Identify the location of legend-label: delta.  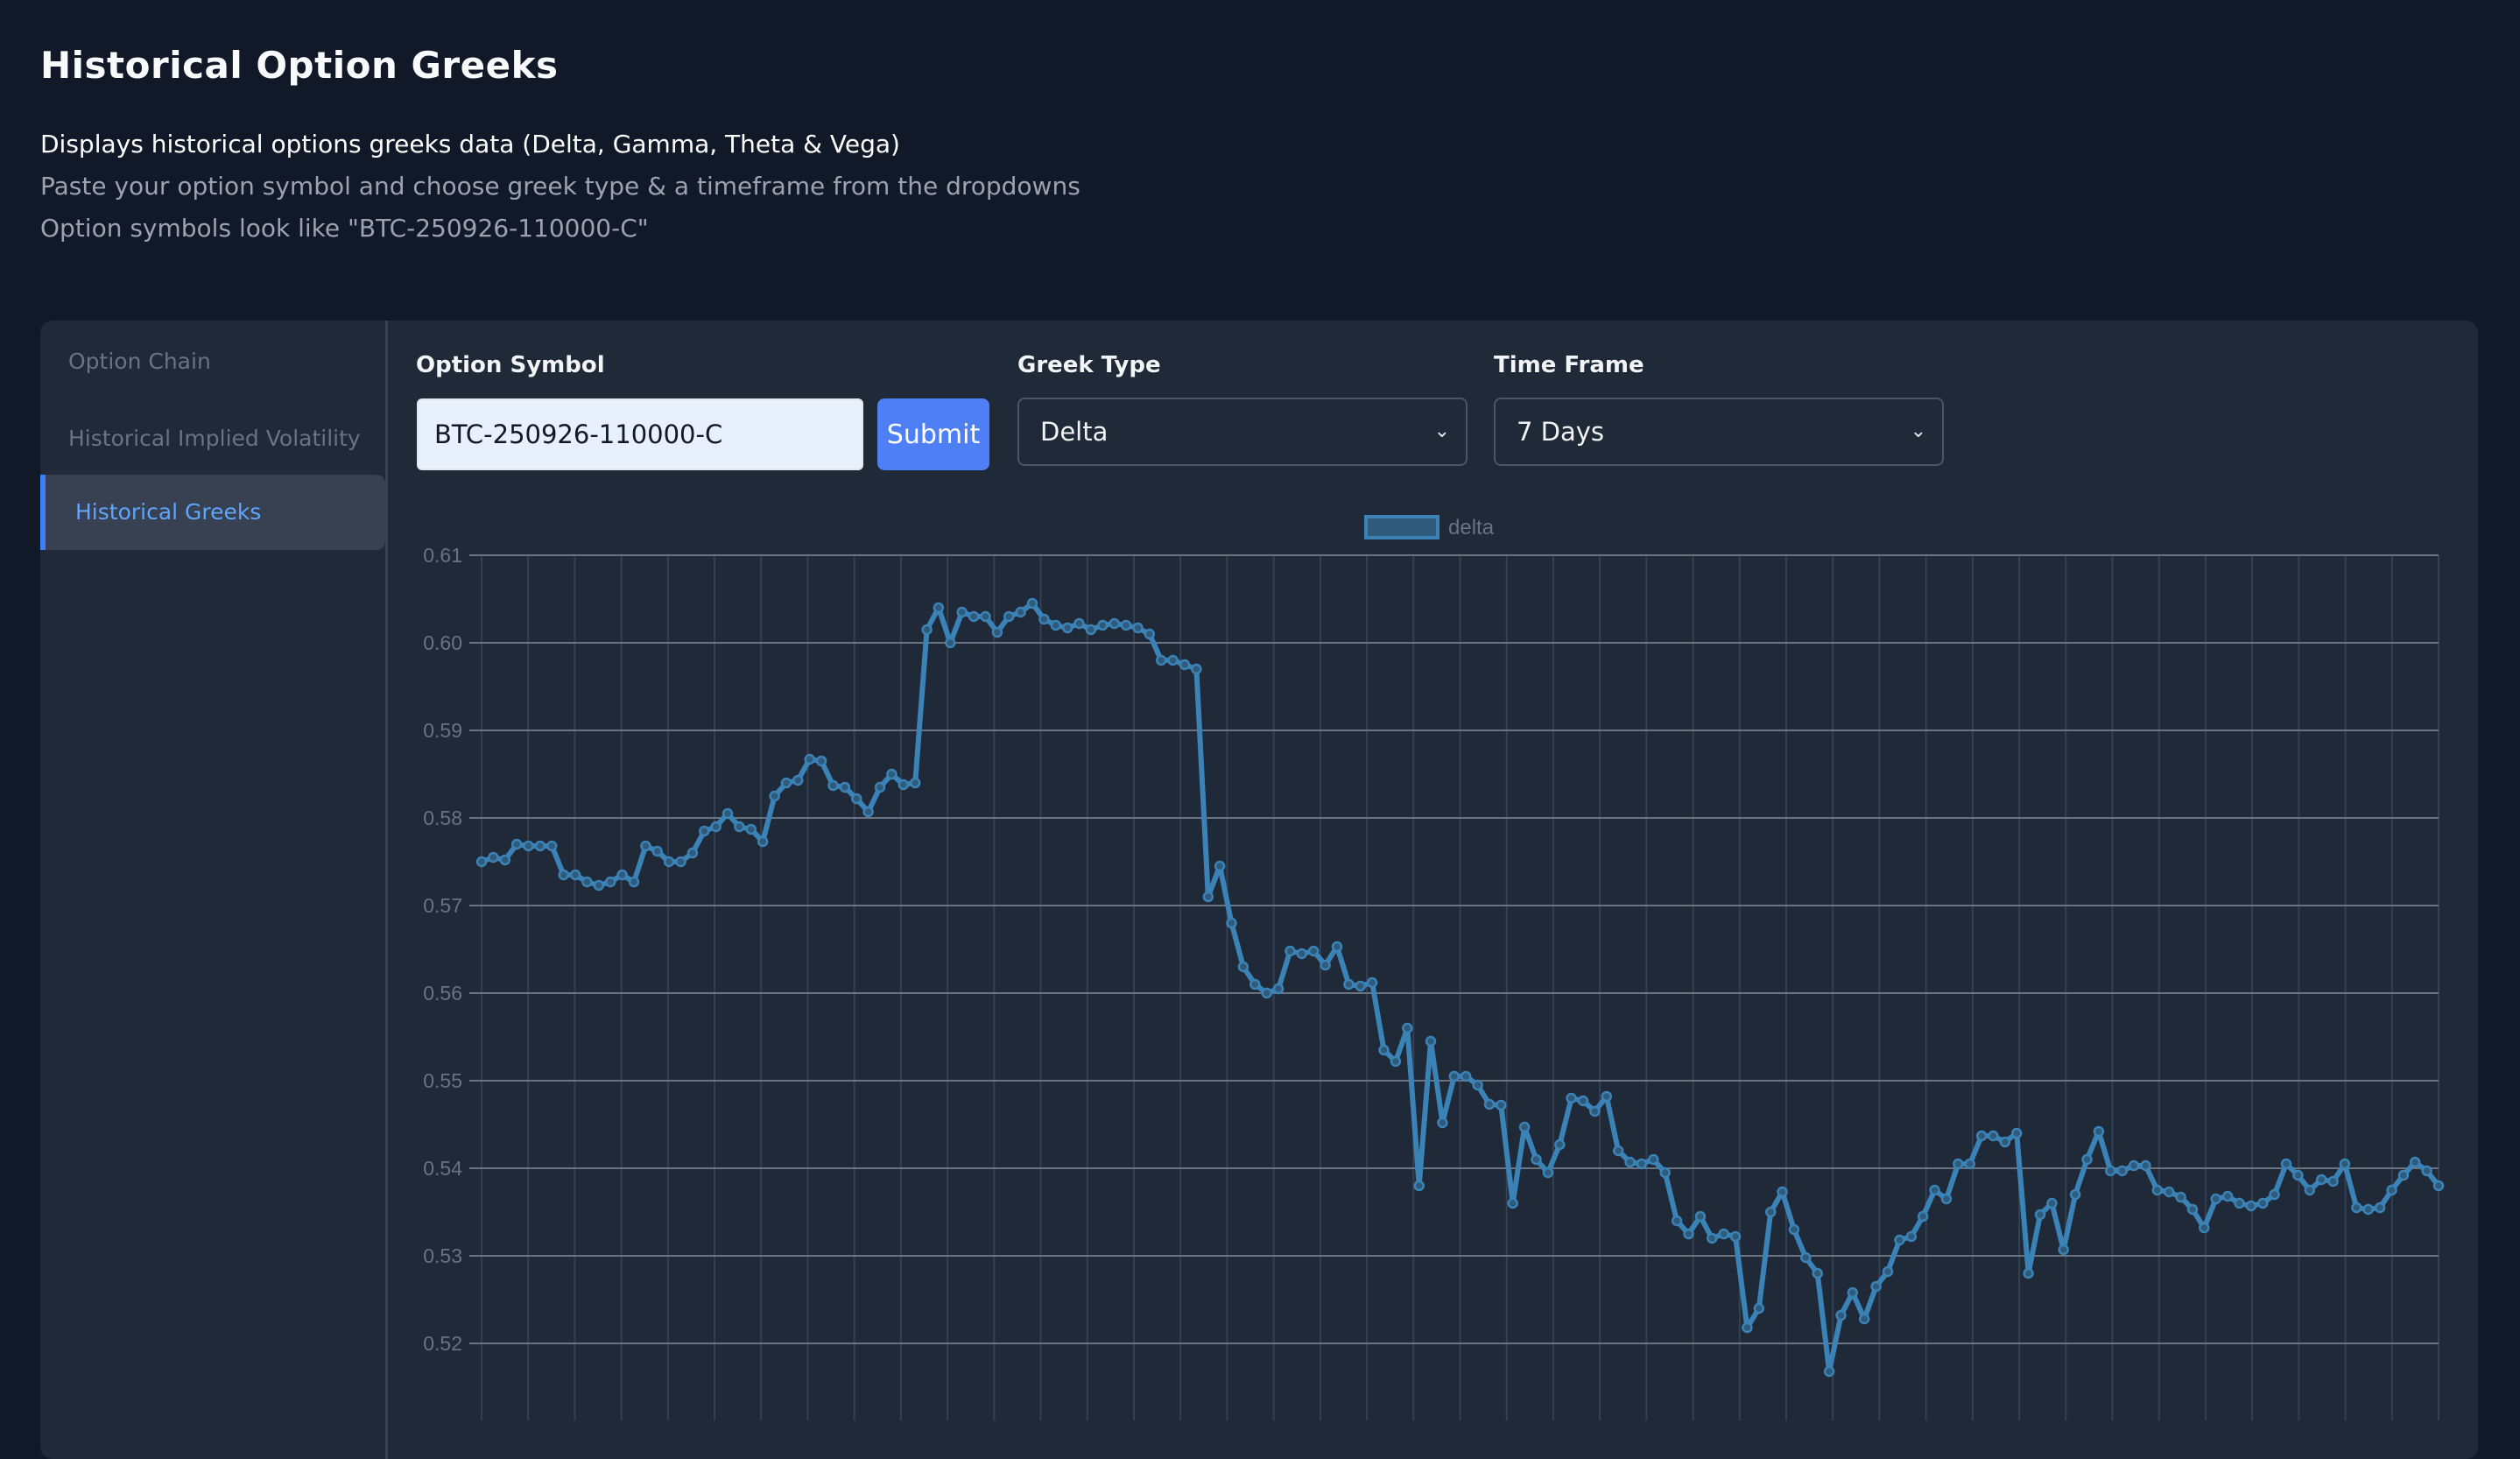
(1471, 527).